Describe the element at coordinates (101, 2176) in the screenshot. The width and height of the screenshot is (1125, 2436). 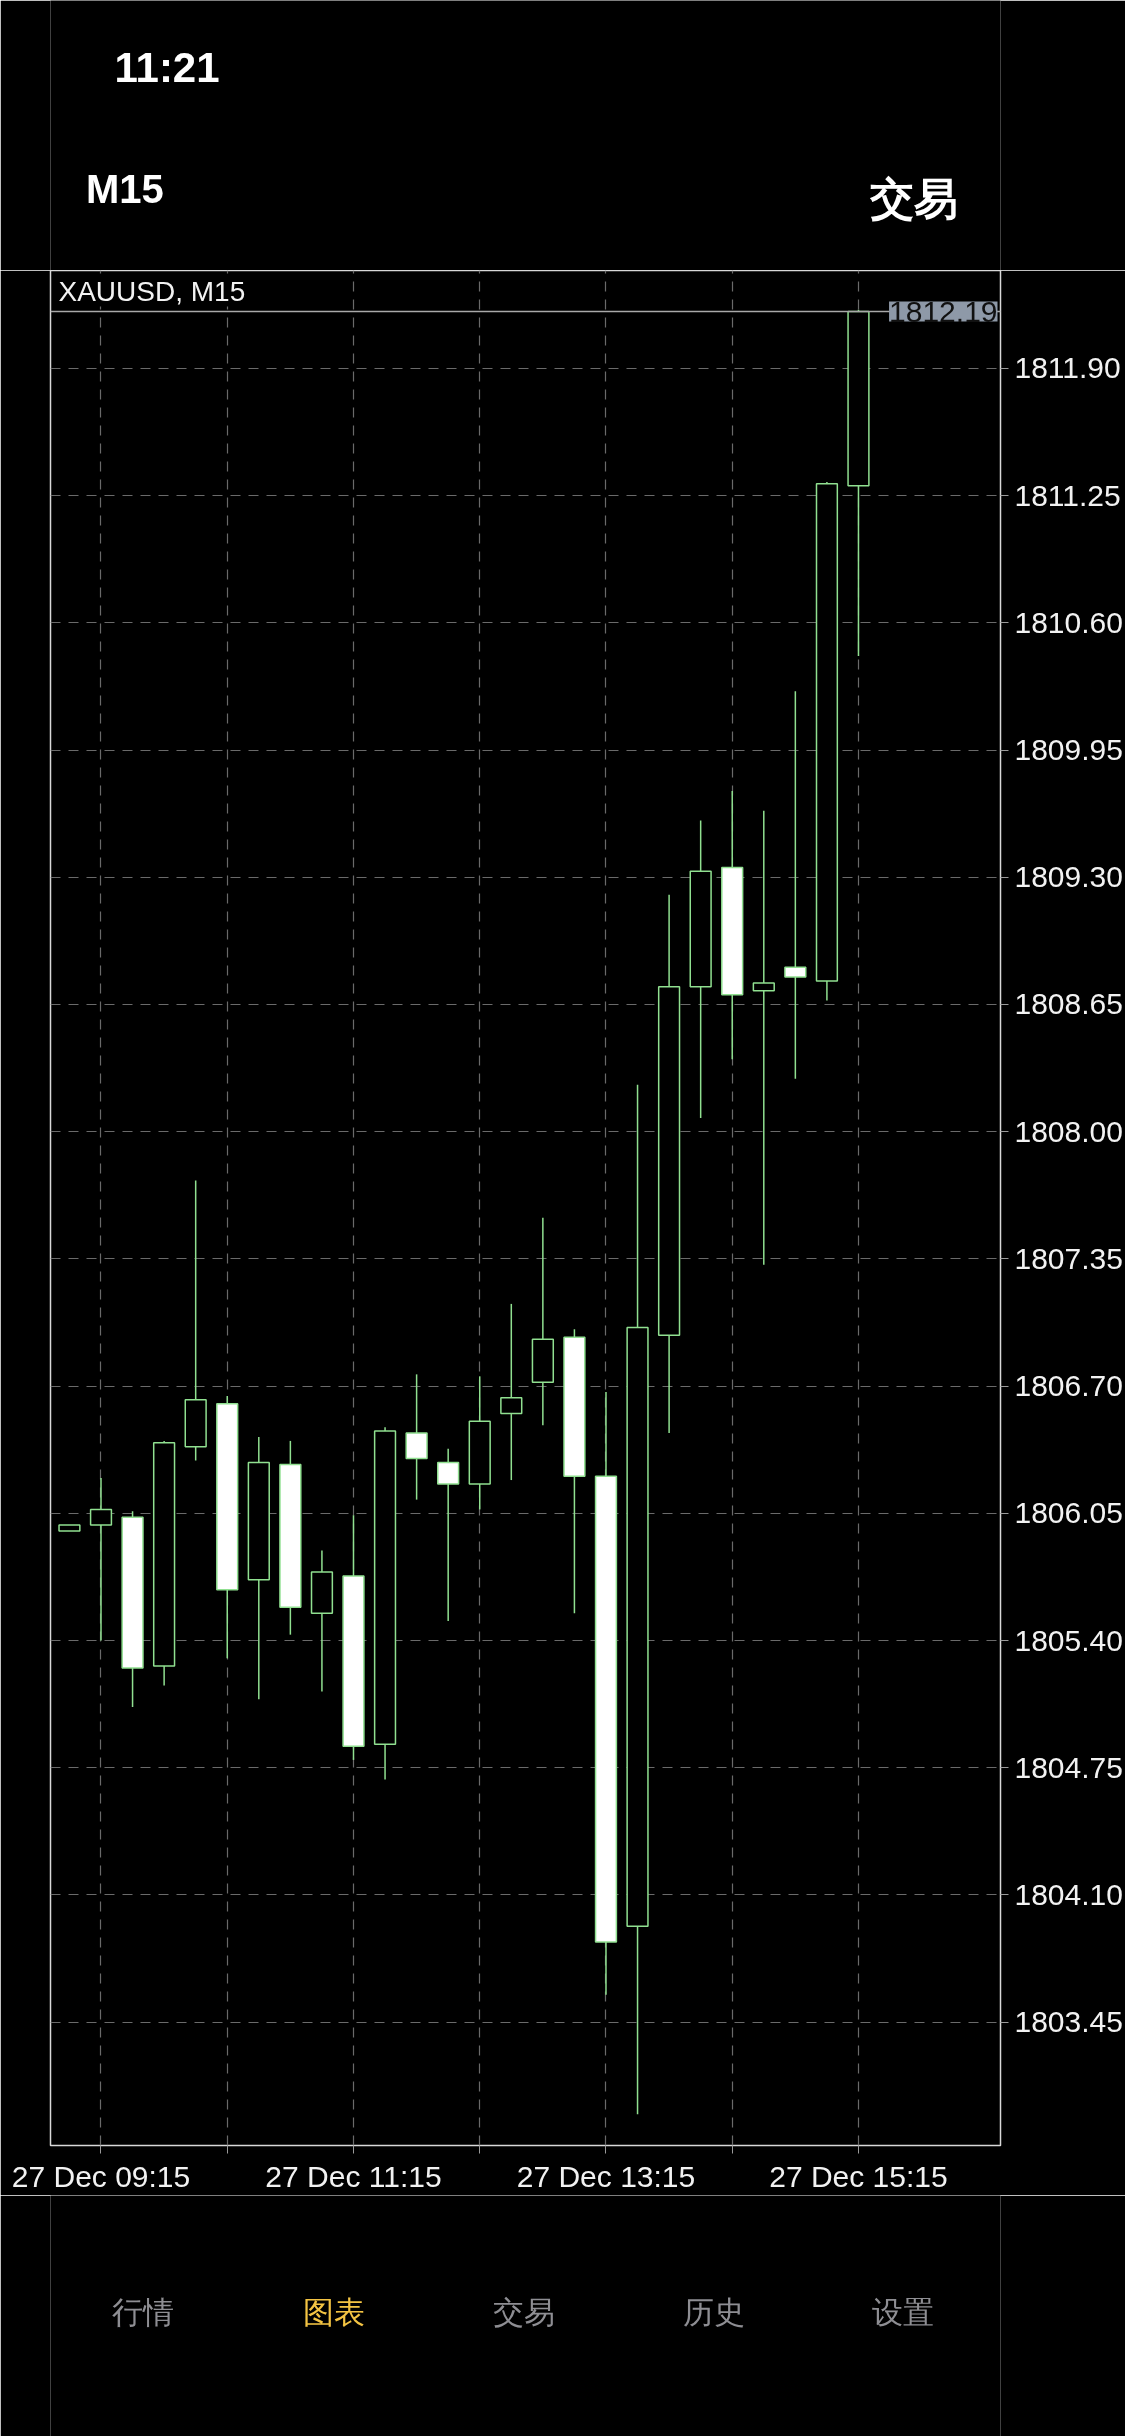
I see `x-tick-label: 27 Dec 09:15` at that location.